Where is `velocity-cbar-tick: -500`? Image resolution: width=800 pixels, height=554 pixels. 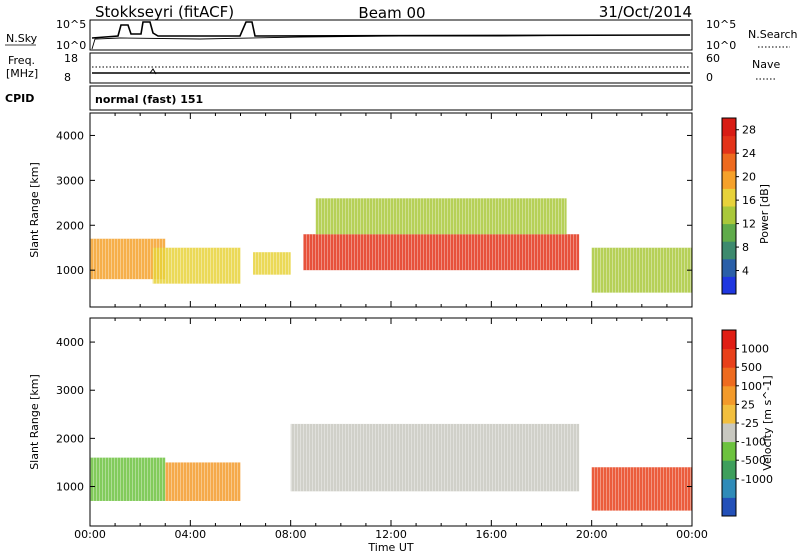
velocity-cbar-tick: -500 is located at coordinates (753, 460).